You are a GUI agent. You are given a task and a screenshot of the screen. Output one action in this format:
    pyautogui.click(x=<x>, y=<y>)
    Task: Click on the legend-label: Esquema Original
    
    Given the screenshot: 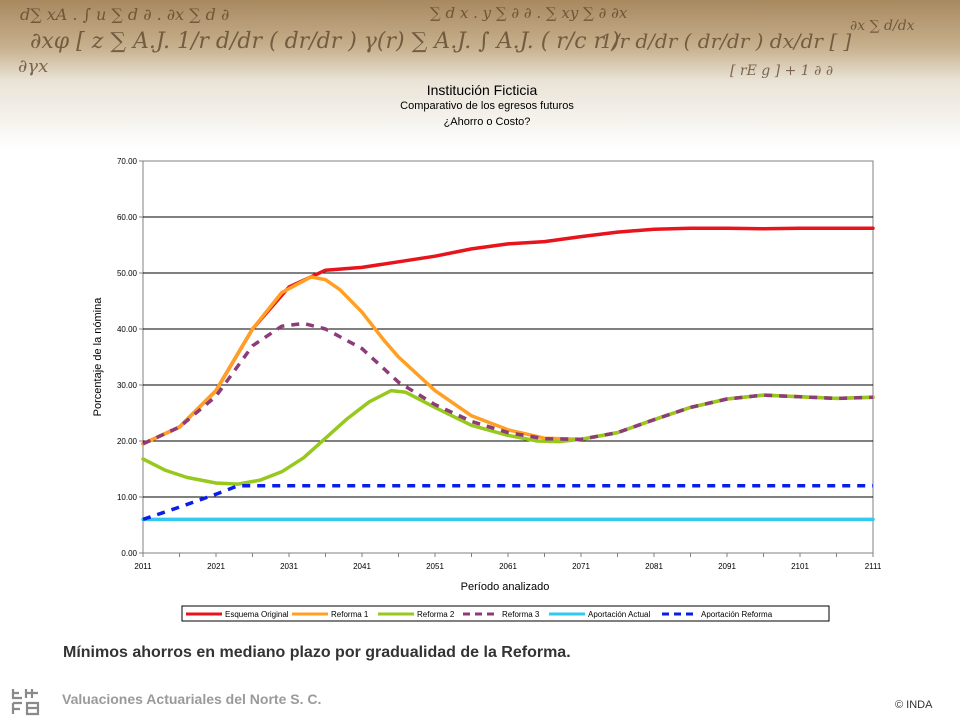 What is the action you would take?
    pyautogui.click(x=257, y=614)
    